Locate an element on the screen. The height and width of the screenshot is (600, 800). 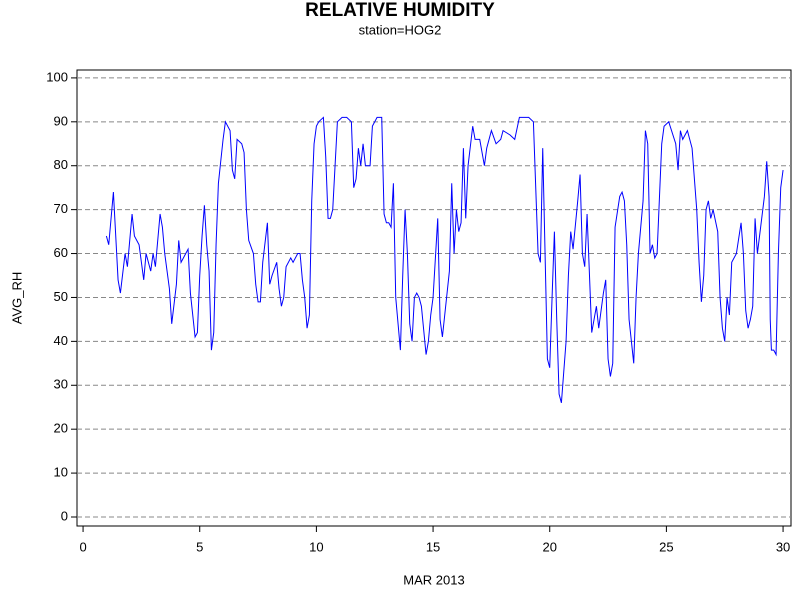
chart-title: RELATIVE HUMIDITY is located at coordinates (400, 10).